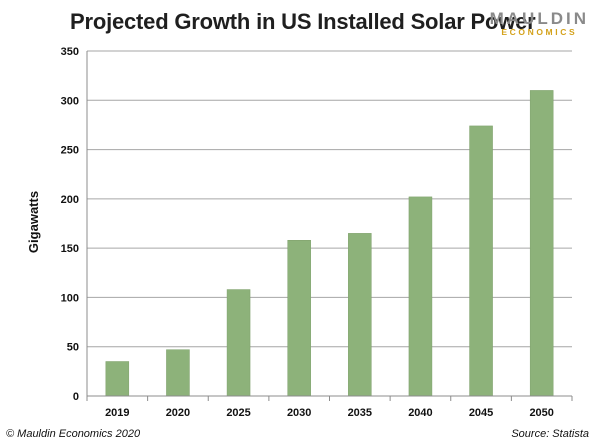  I want to click on bar-2050, so click(541, 243).